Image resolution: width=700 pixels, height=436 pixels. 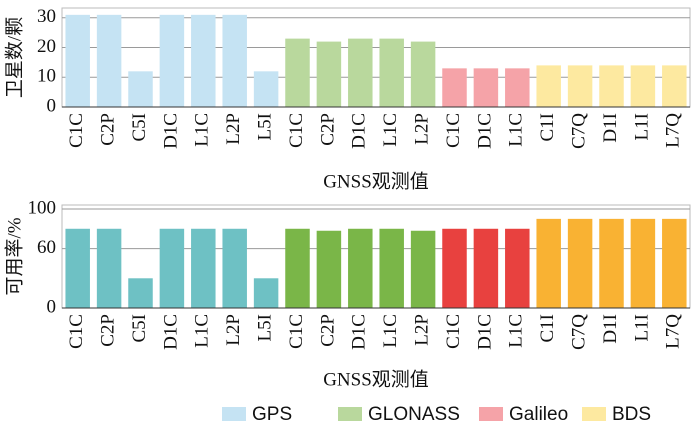 What do you see at coordinates (46, 16) in the screenshot?
I see `y-tick-label: 30` at bounding box center [46, 16].